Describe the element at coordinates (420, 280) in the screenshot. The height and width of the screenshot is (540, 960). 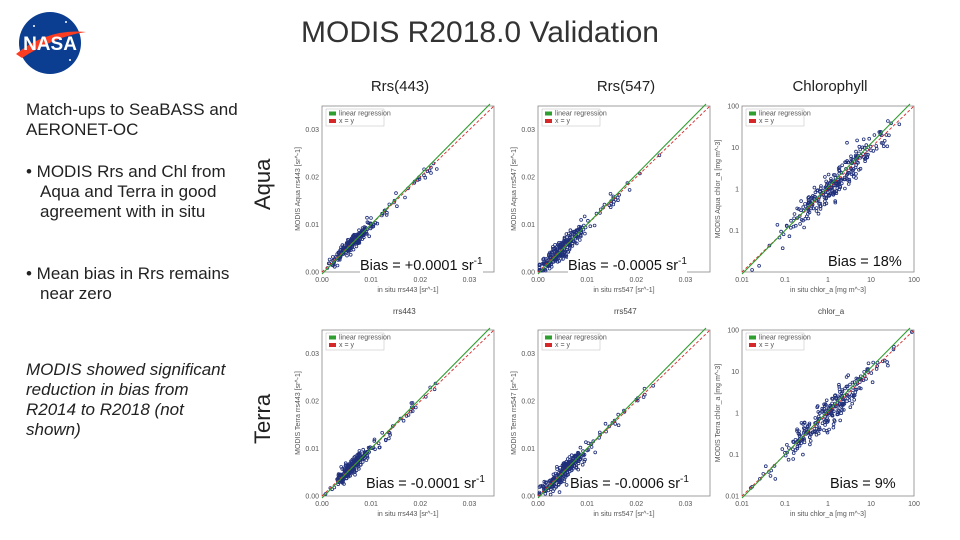
I see `x-tick-label: 0.02` at that location.